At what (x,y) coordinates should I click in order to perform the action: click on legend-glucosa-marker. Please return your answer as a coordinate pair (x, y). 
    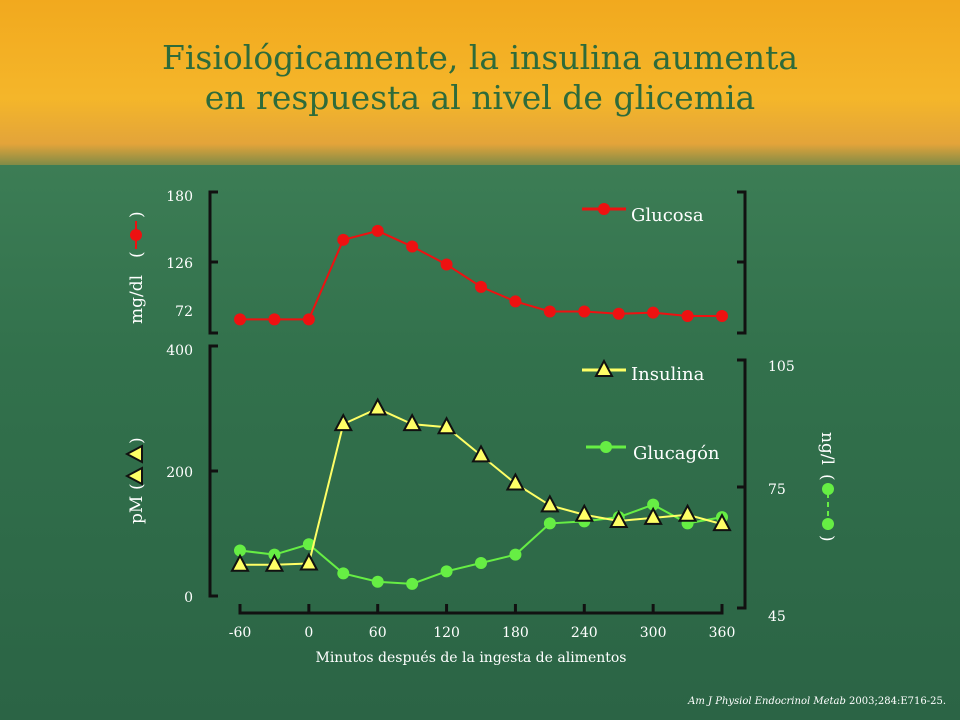
    Looking at the image, I should click on (604, 209).